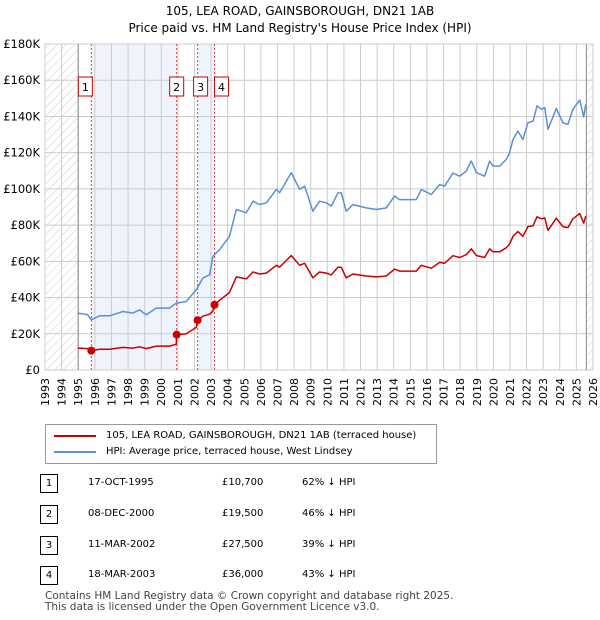  What do you see at coordinates (161, 392) in the screenshot?
I see `x-tick-label: 2000` at bounding box center [161, 392].